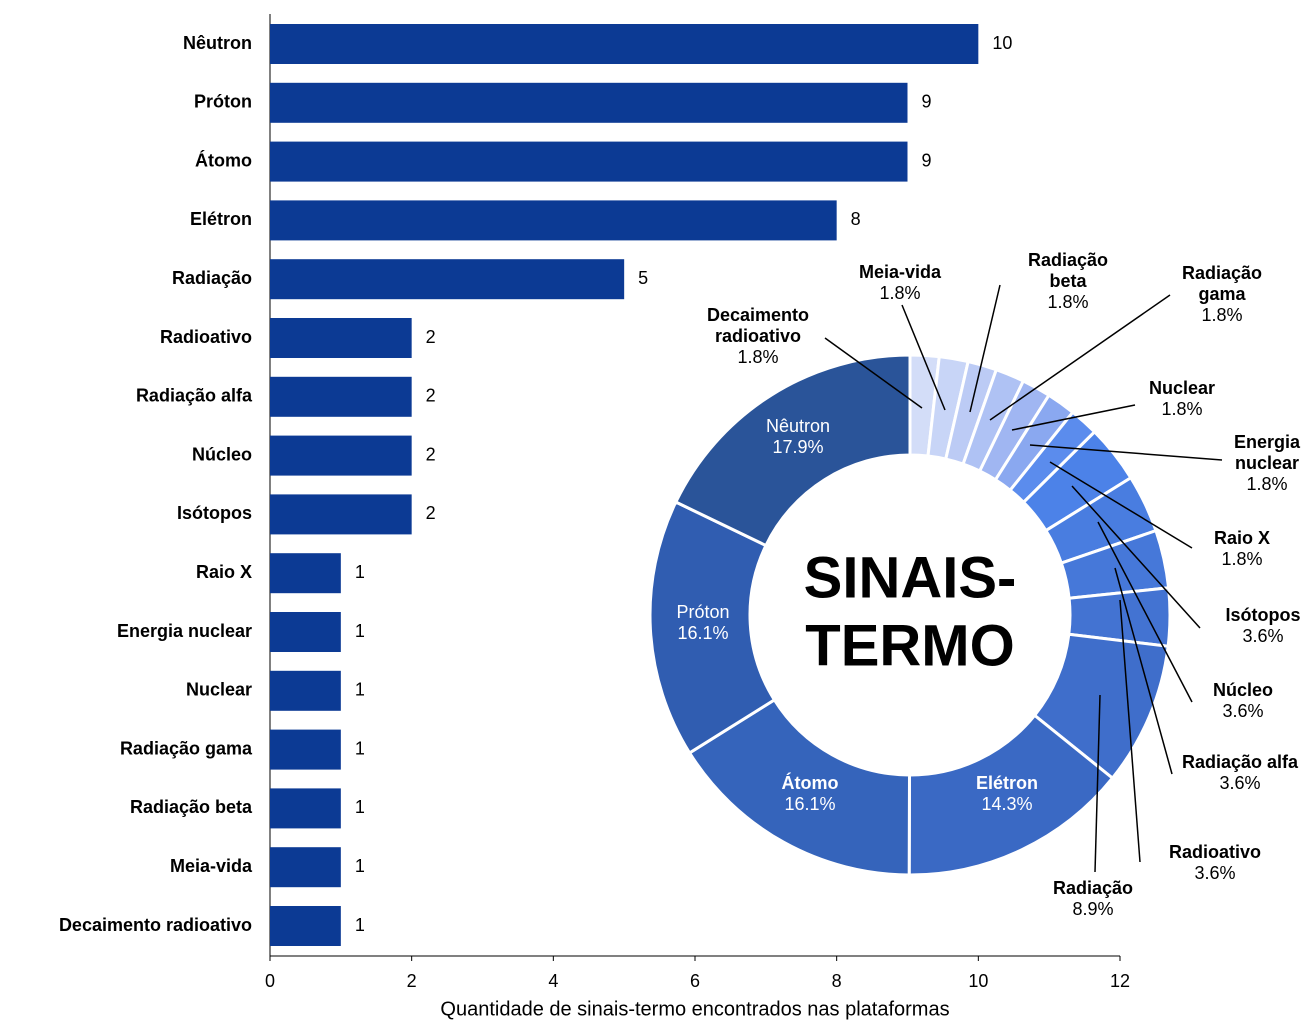 Image resolution: width=1313 pixels, height=1027 pixels. What do you see at coordinates (217, 43) in the screenshot?
I see `y-tick-label: Nêutron` at bounding box center [217, 43].